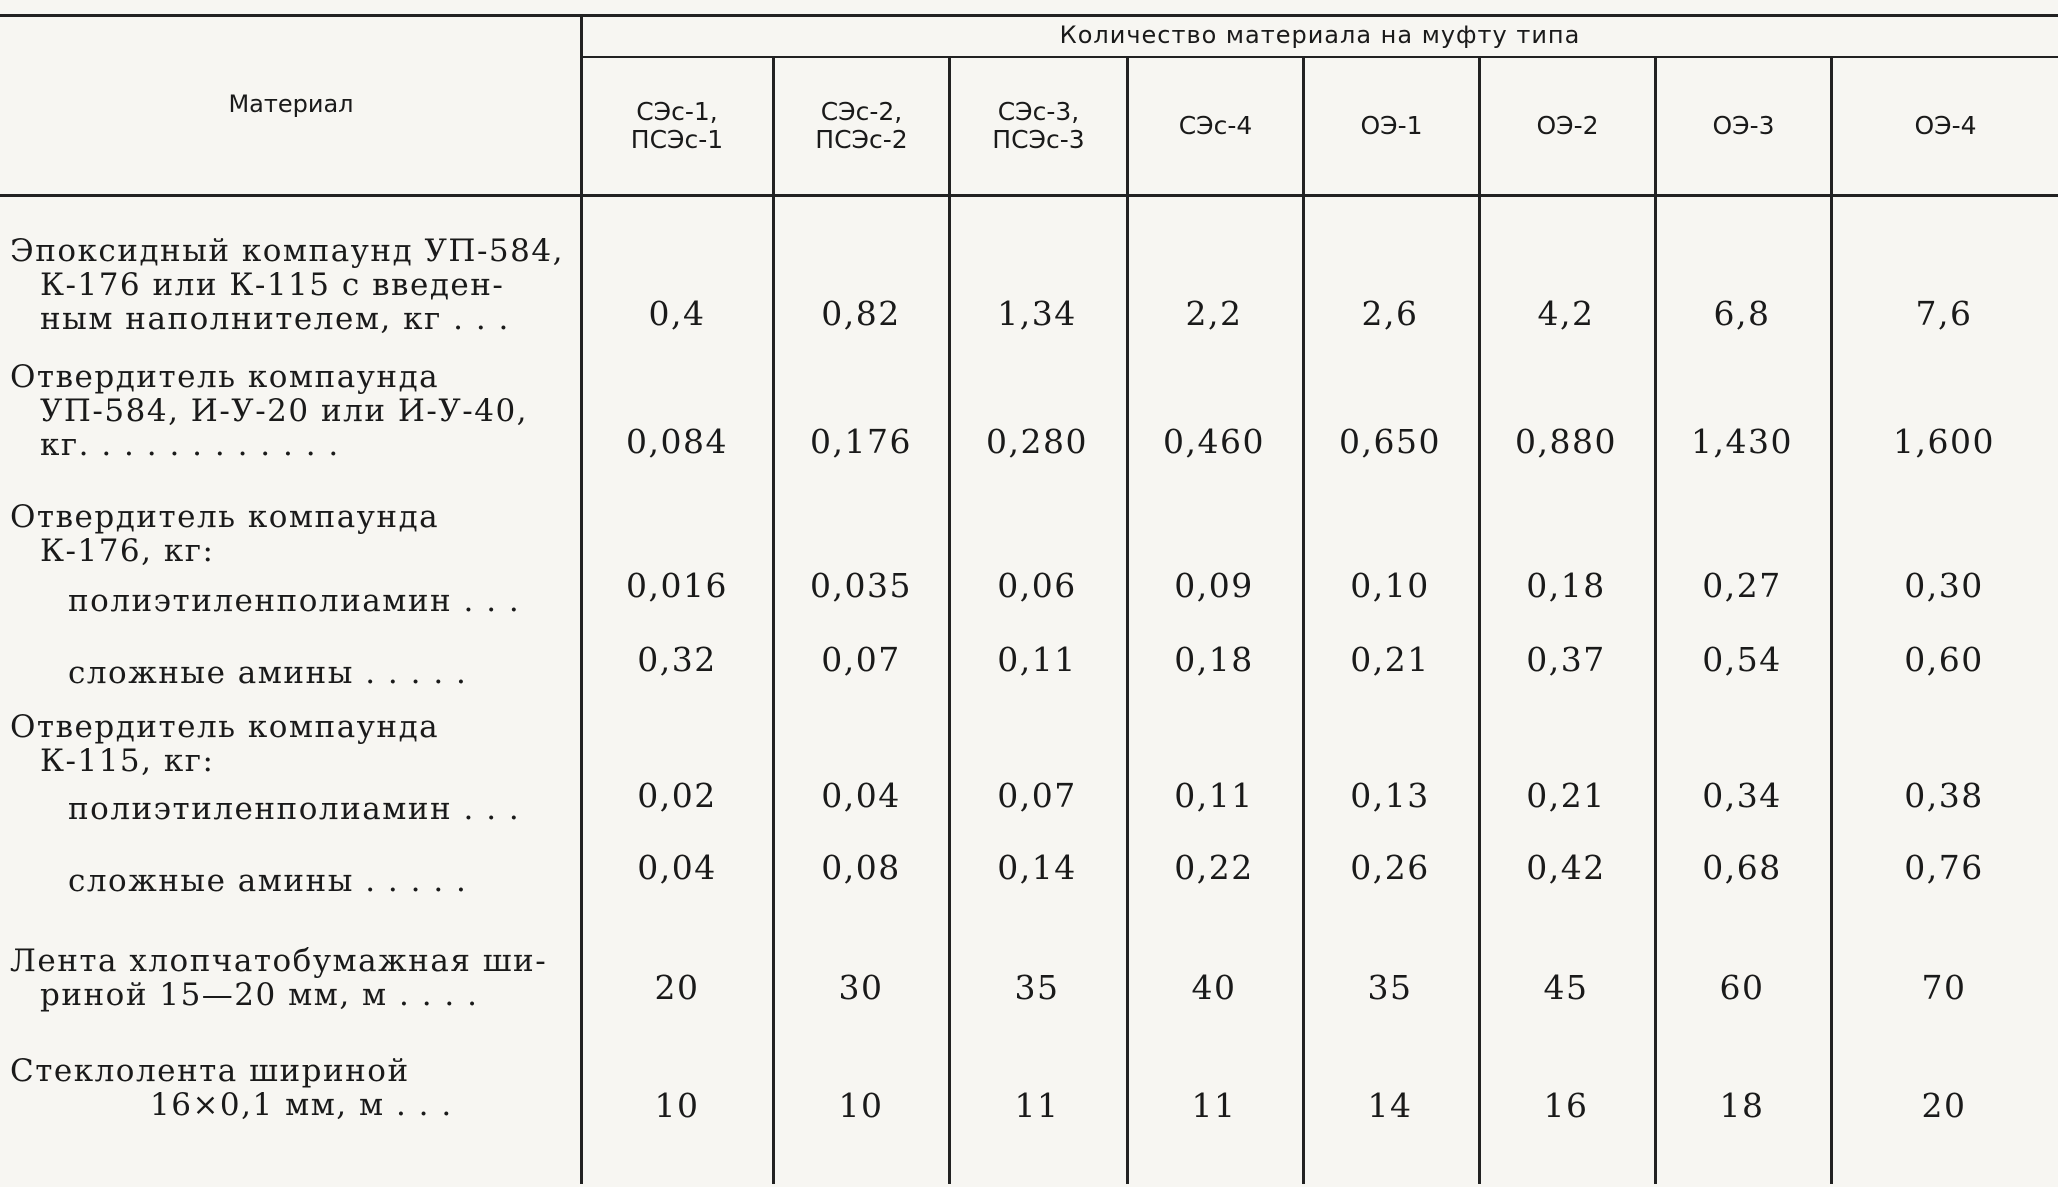 The image size is (2058, 1187). Describe the element at coordinates (1320, 35) in the screenshot. I see `quantity-group-header: Количество материала на муфту типа` at that location.